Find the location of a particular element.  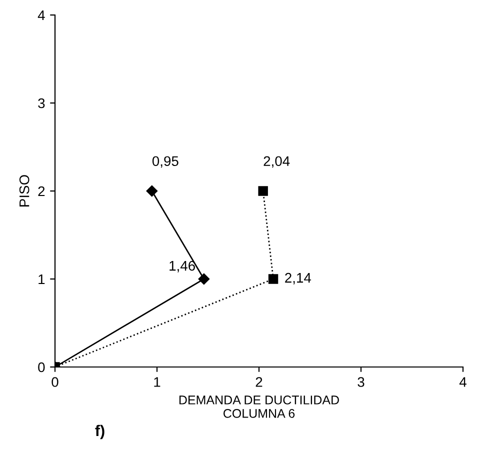

x-axis-title: DEMANDA DE DUCTILIDAD COLUMNA 6 is located at coordinates (259, 407).